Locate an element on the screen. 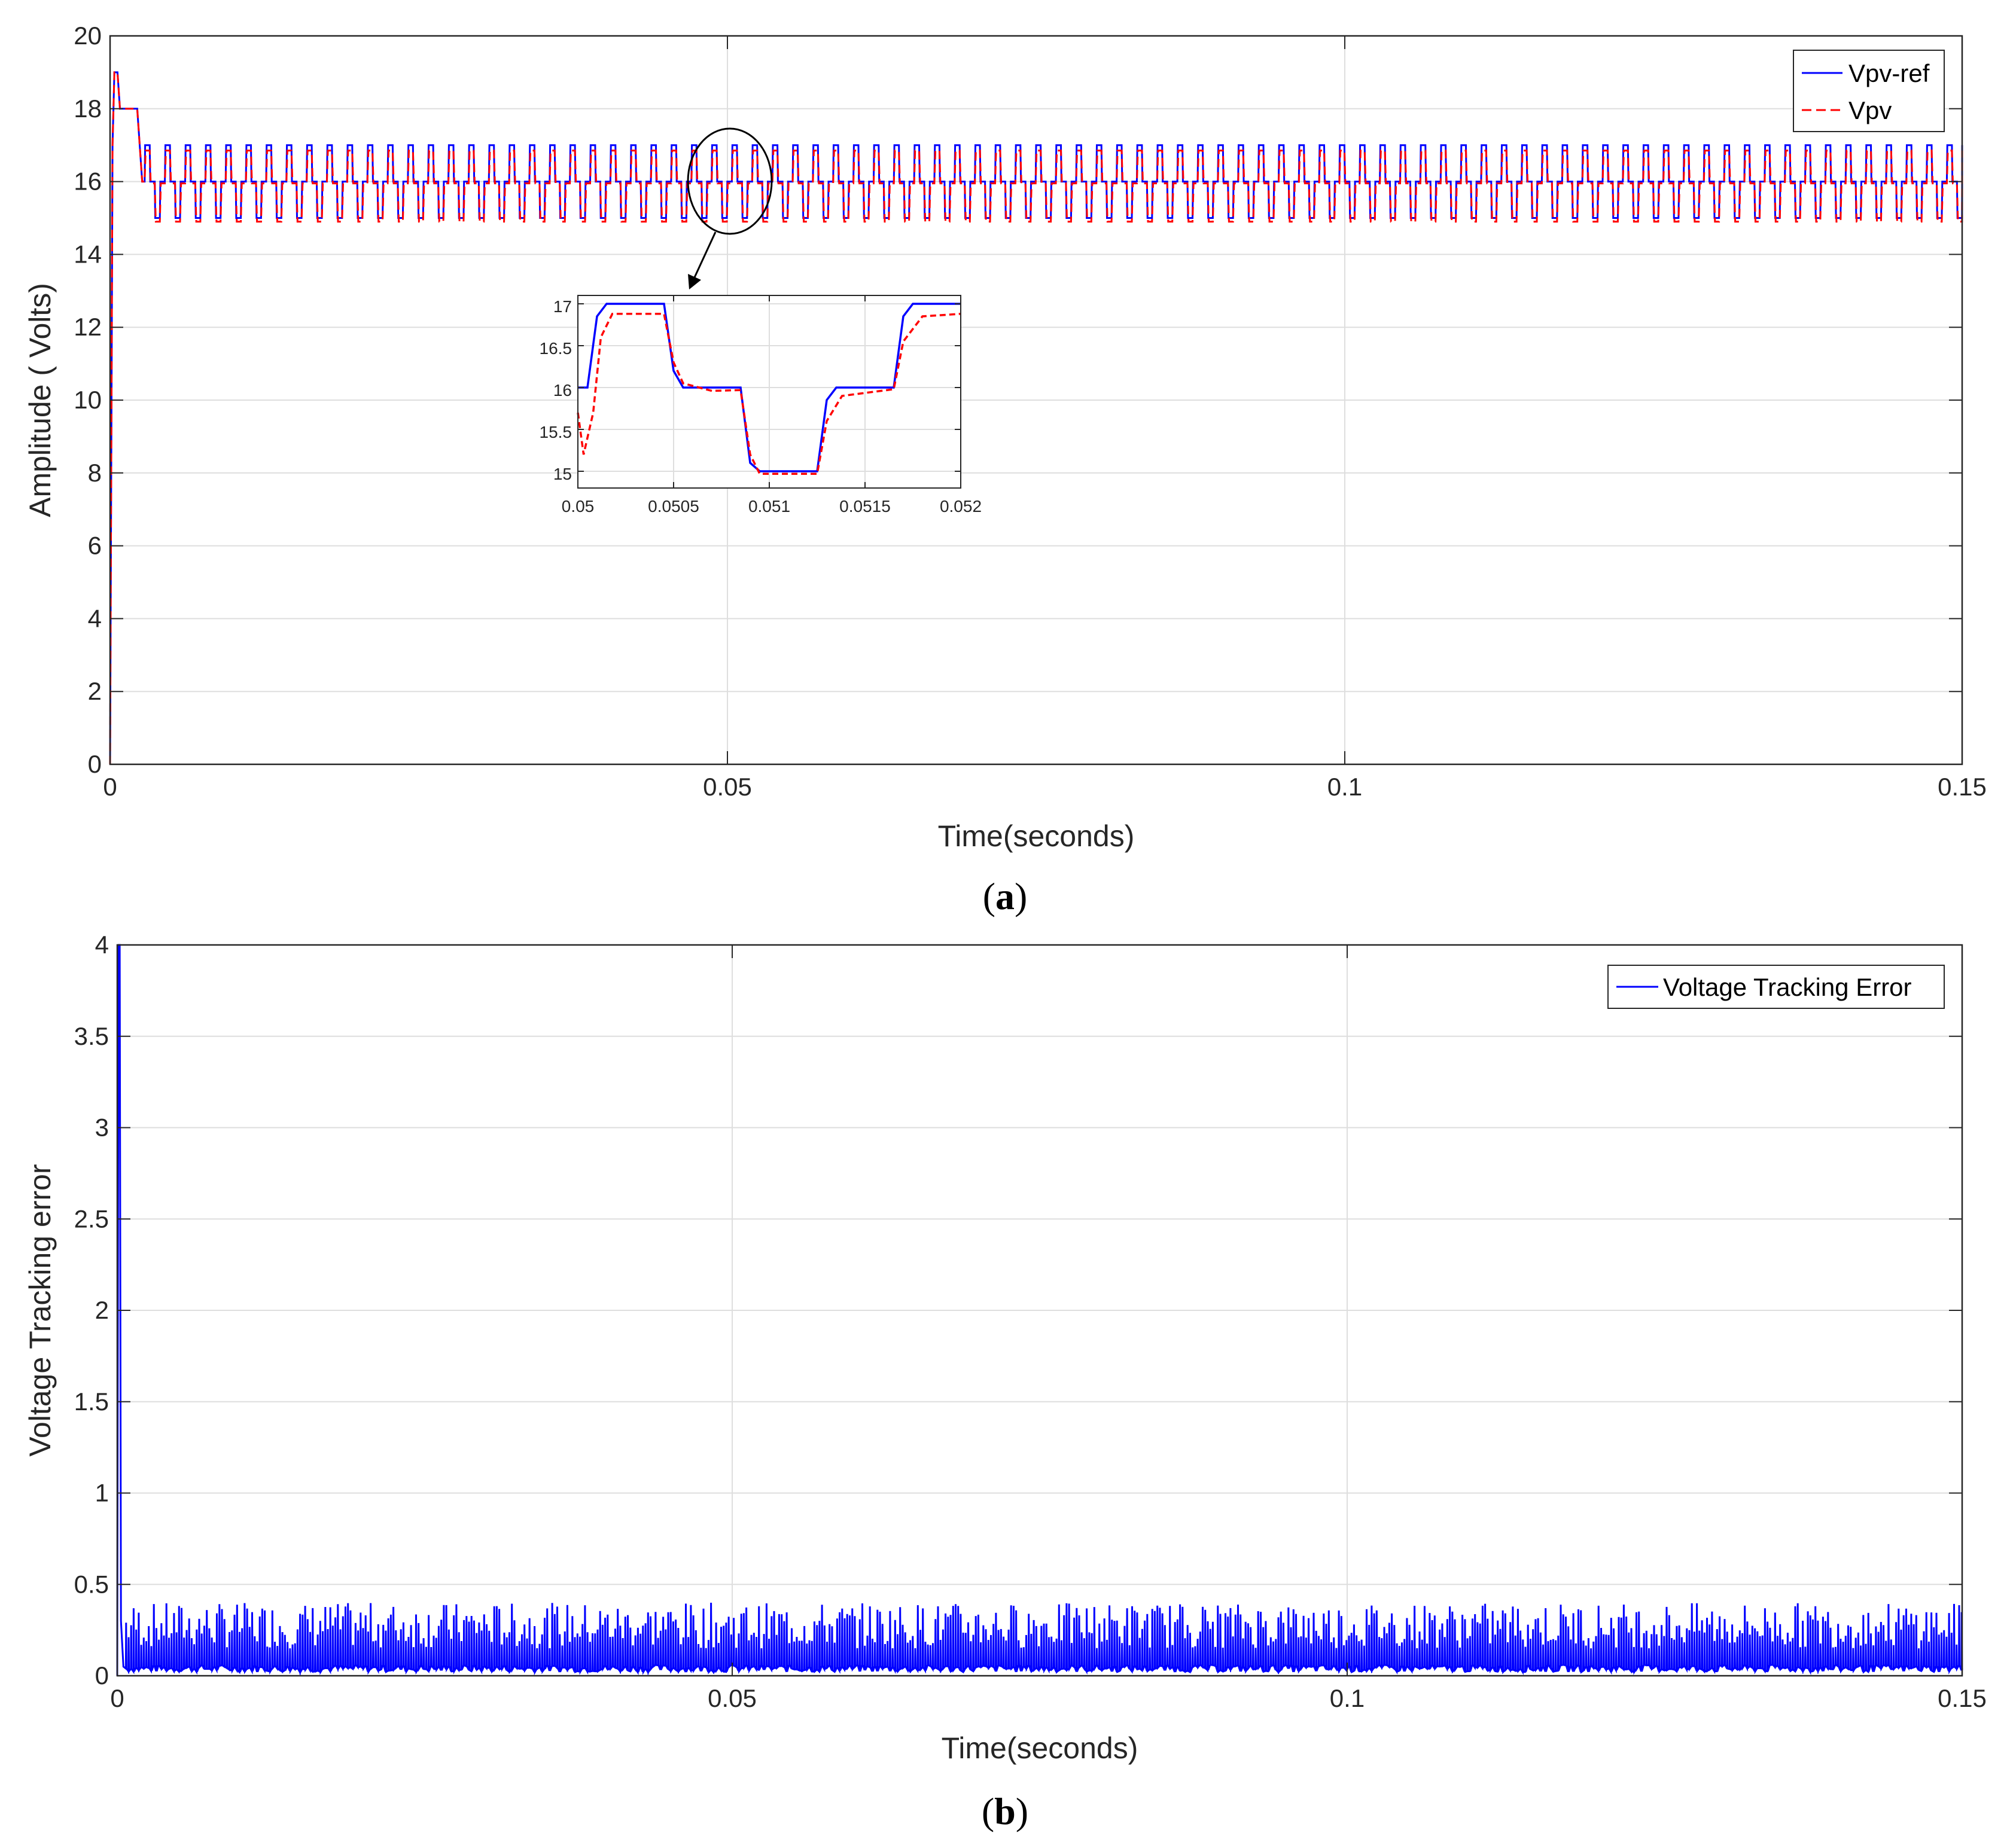 The width and height of the screenshot is (2010, 1848). inset-chart: 0.05 0.0505 0.051 0.0515 0.052 15 15.5 16 16.5 17 is located at coordinates (761, 405).